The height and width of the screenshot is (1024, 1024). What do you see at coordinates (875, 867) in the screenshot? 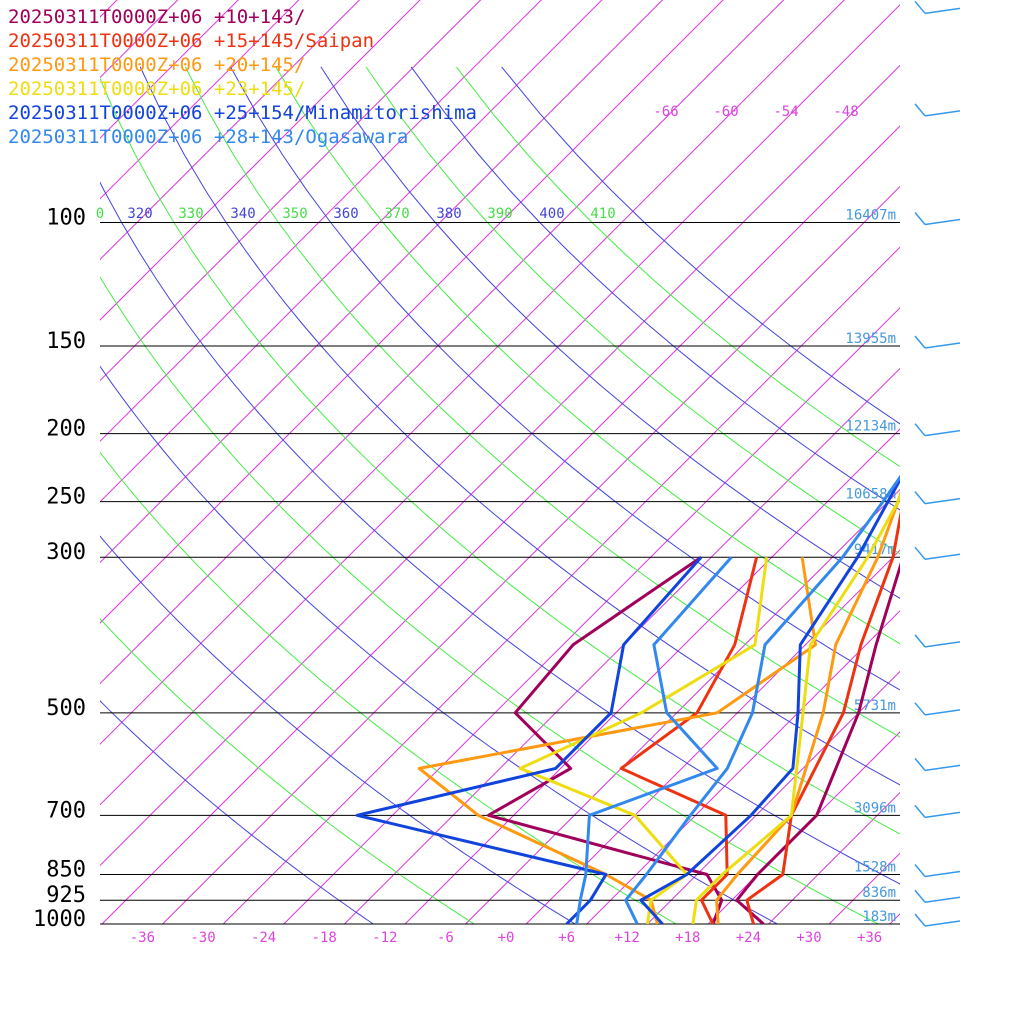
I see `height-label: 1528m` at bounding box center [875, 867].